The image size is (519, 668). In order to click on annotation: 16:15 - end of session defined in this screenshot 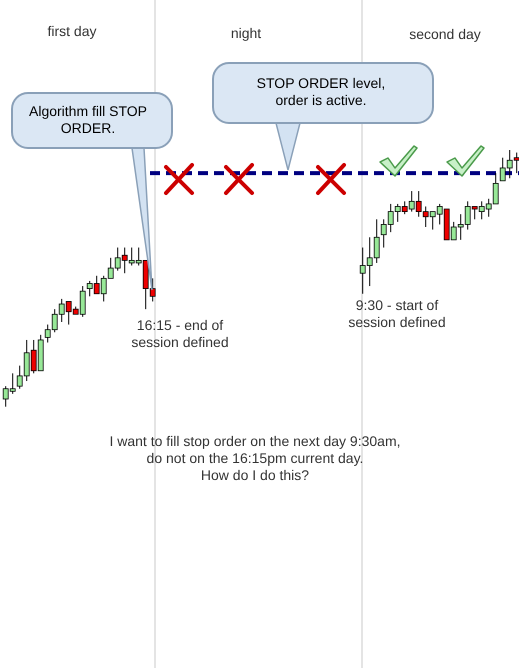, I will do `click(180, 333)`.